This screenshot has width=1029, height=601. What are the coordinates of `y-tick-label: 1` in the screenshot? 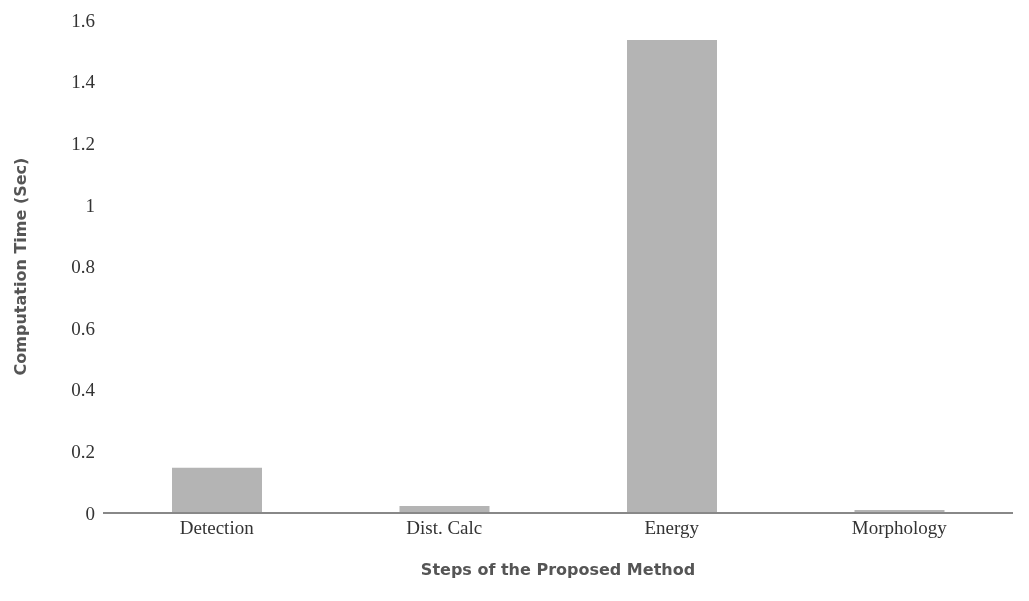 It's located at (90, 205).